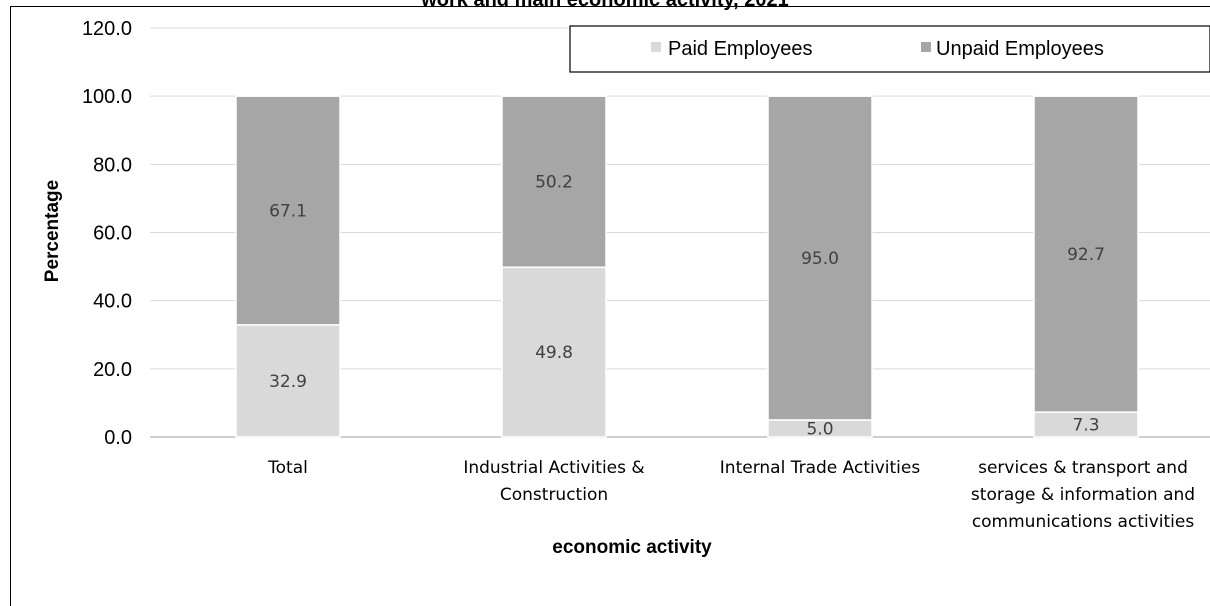  I want to click on category-label: Construction, so click(554, 495).